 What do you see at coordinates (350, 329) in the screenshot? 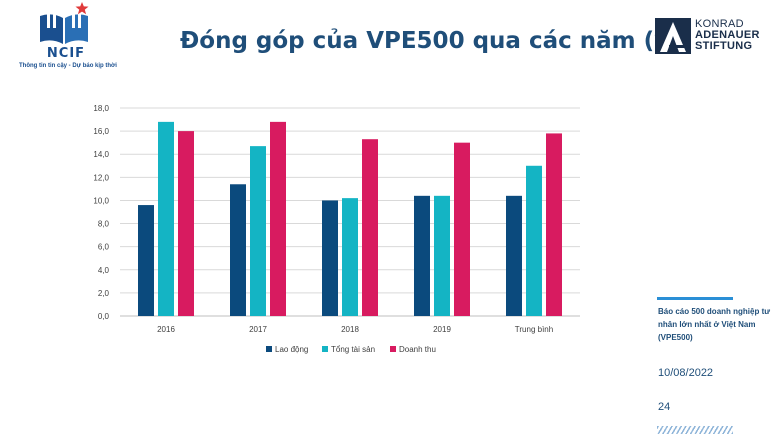
I see `x-tick-label: 2018` at bounding box center [350, 329].